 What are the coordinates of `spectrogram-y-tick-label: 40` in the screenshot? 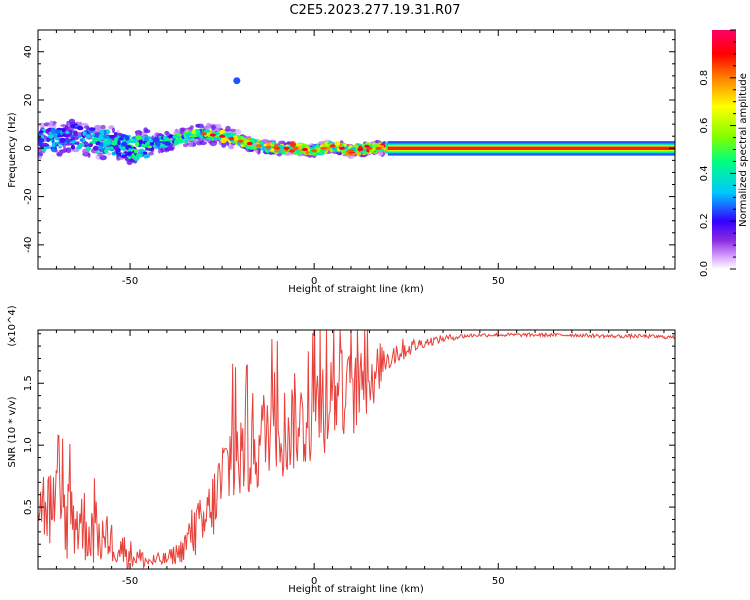 It's located at (28, 51).